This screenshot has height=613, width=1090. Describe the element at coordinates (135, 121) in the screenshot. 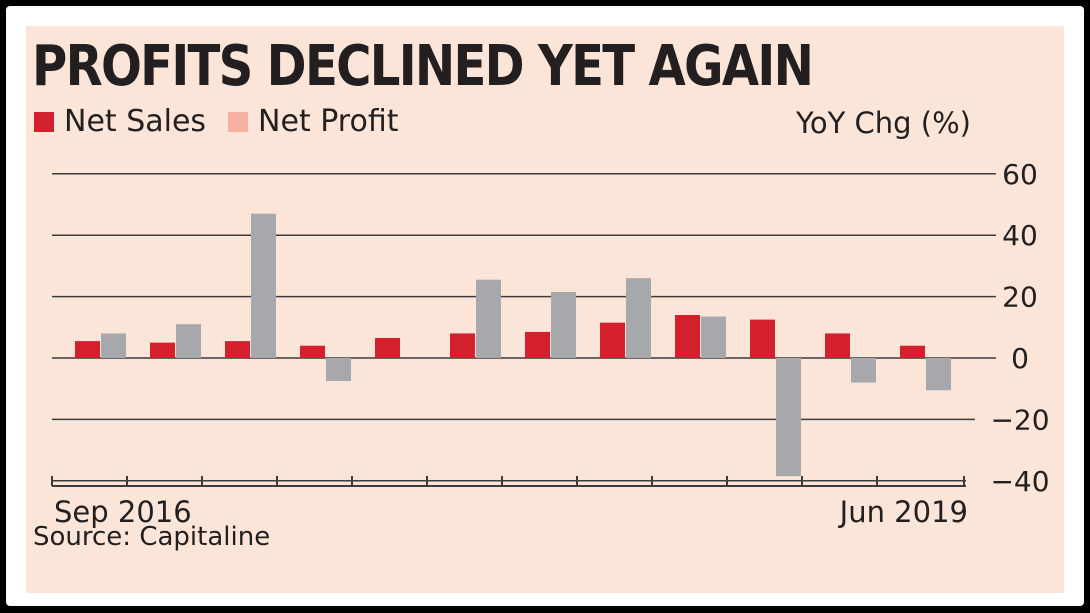

I see `legend-label-net-sales: Net Sales` at that location.